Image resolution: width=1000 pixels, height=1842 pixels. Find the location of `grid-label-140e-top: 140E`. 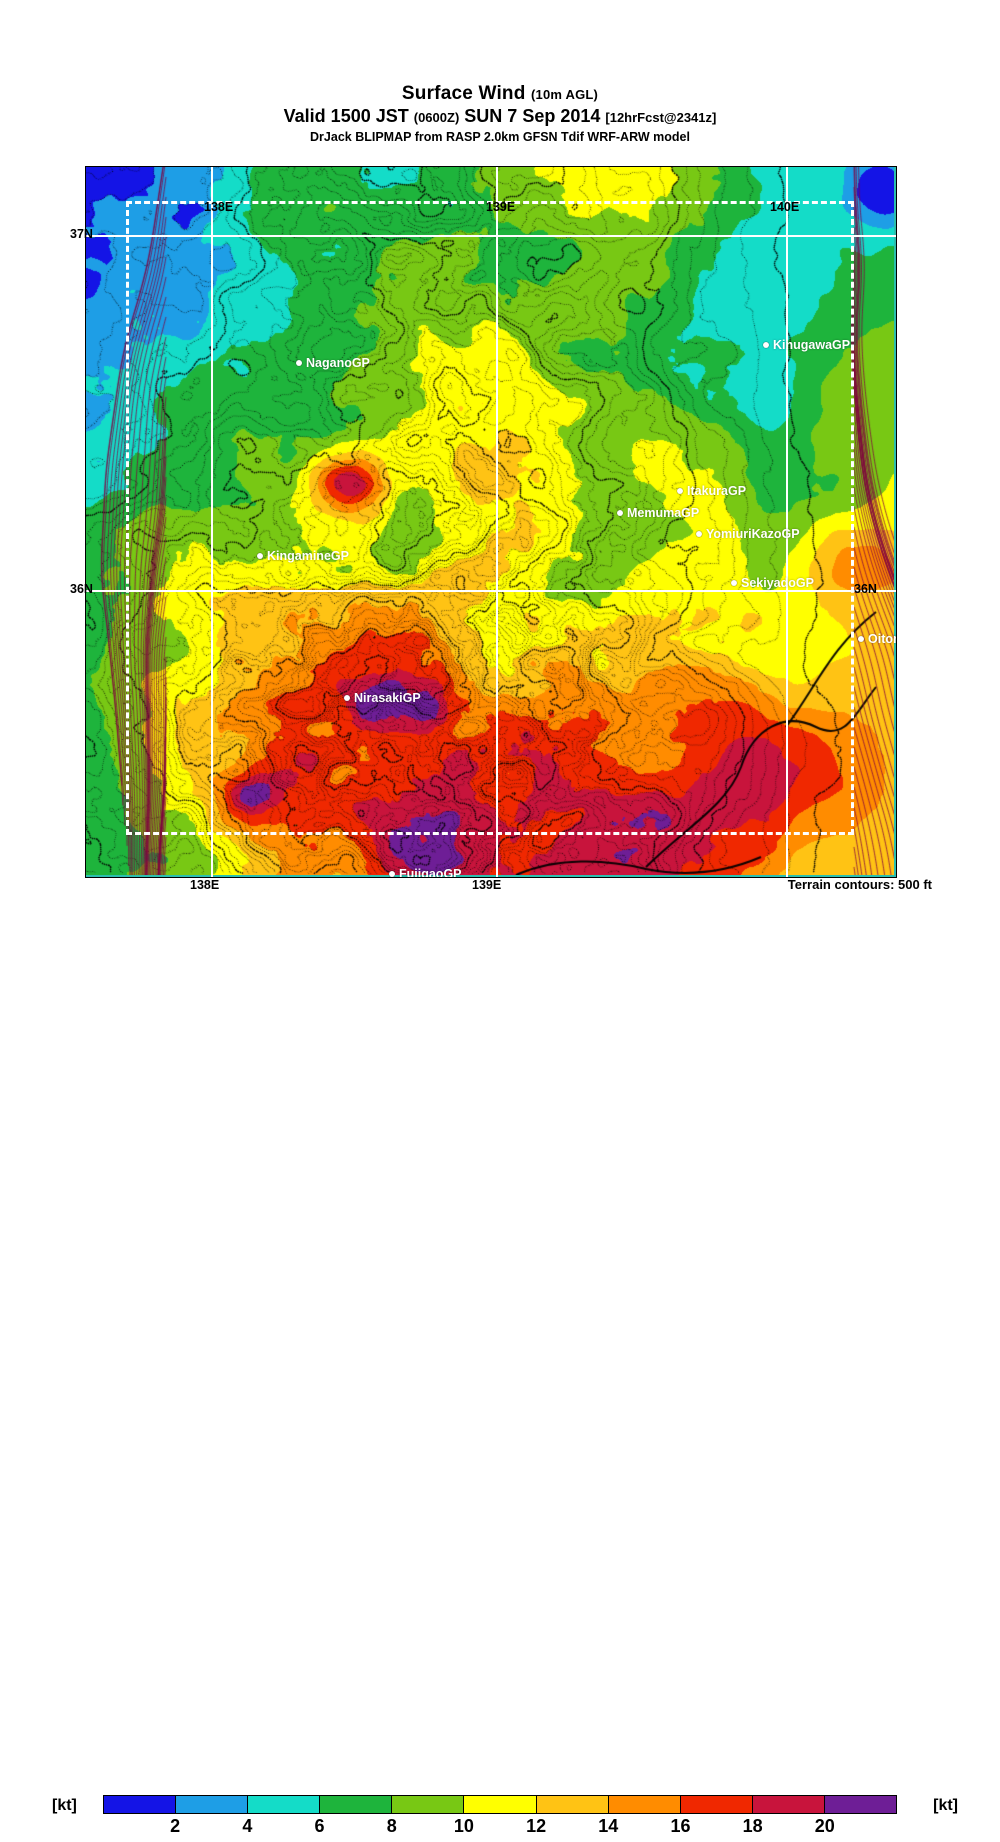

grid-label-140e-top: 140E is located at coordinates (785, 207).